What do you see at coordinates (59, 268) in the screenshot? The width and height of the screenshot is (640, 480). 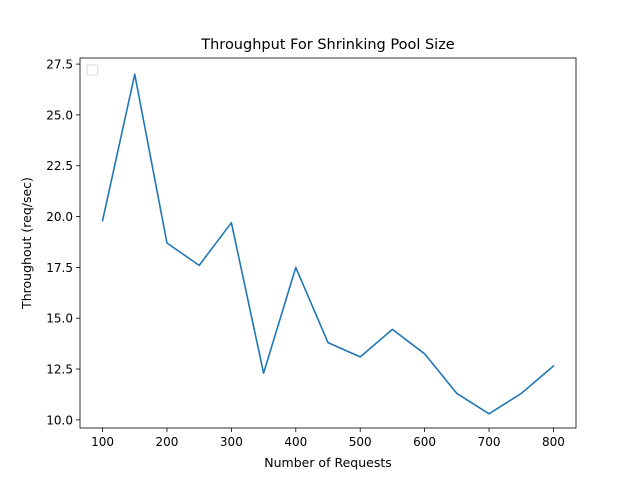 I see `y-tick-label: 17.5` at bounding box center [59, 268].